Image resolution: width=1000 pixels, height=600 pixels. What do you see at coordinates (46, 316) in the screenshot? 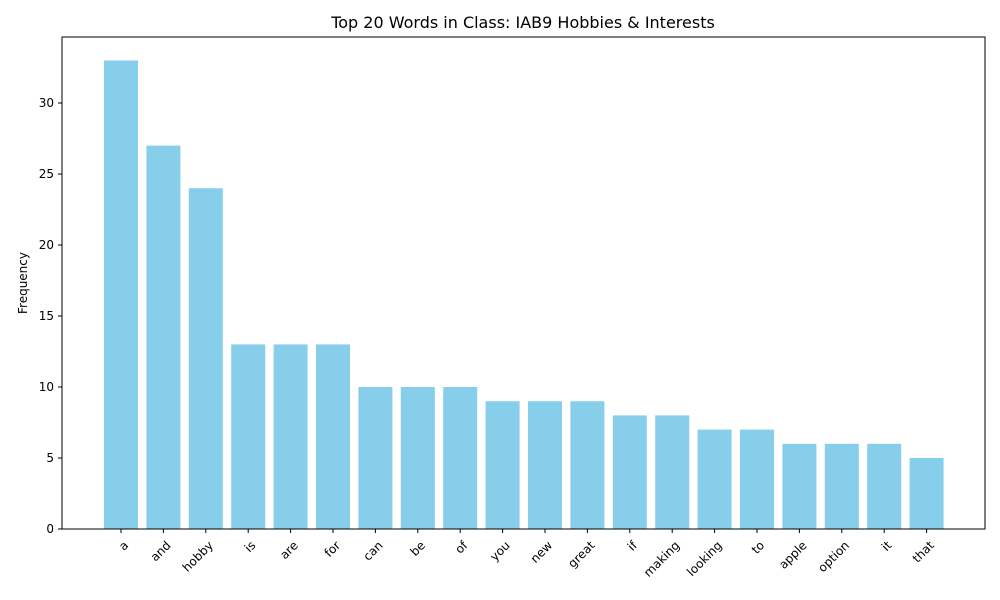
I see `y-tick-label: 15` at bounding box center [46, 316].